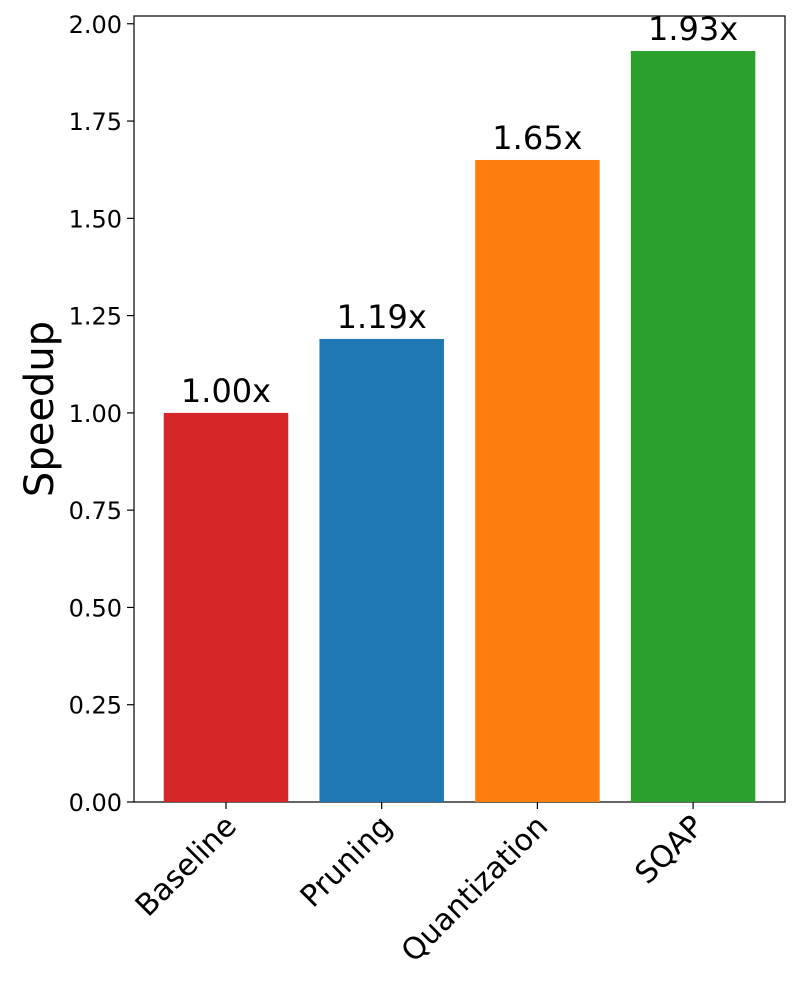 Image resolution: width=800 pixels, height=1000 pixels. Describe the element at coordinates (95, 608) in the screenshot. I see `y-tick-label: 0.50` at that location.